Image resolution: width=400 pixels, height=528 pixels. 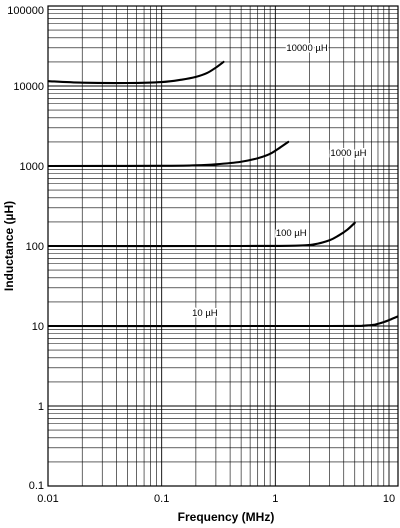 What do you see at coordinates (28, 87) in the screenshot?
I see `y-tick-label: 10000` at bounding box center [28, 87].